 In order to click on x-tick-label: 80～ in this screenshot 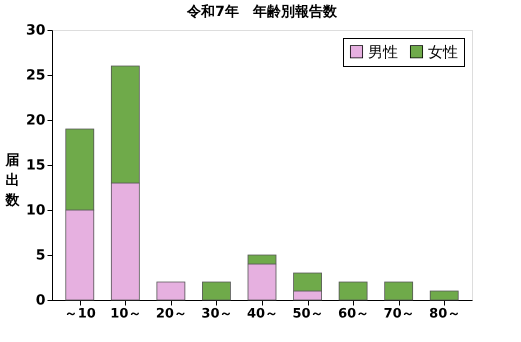, I will do `click(444, 314)`.